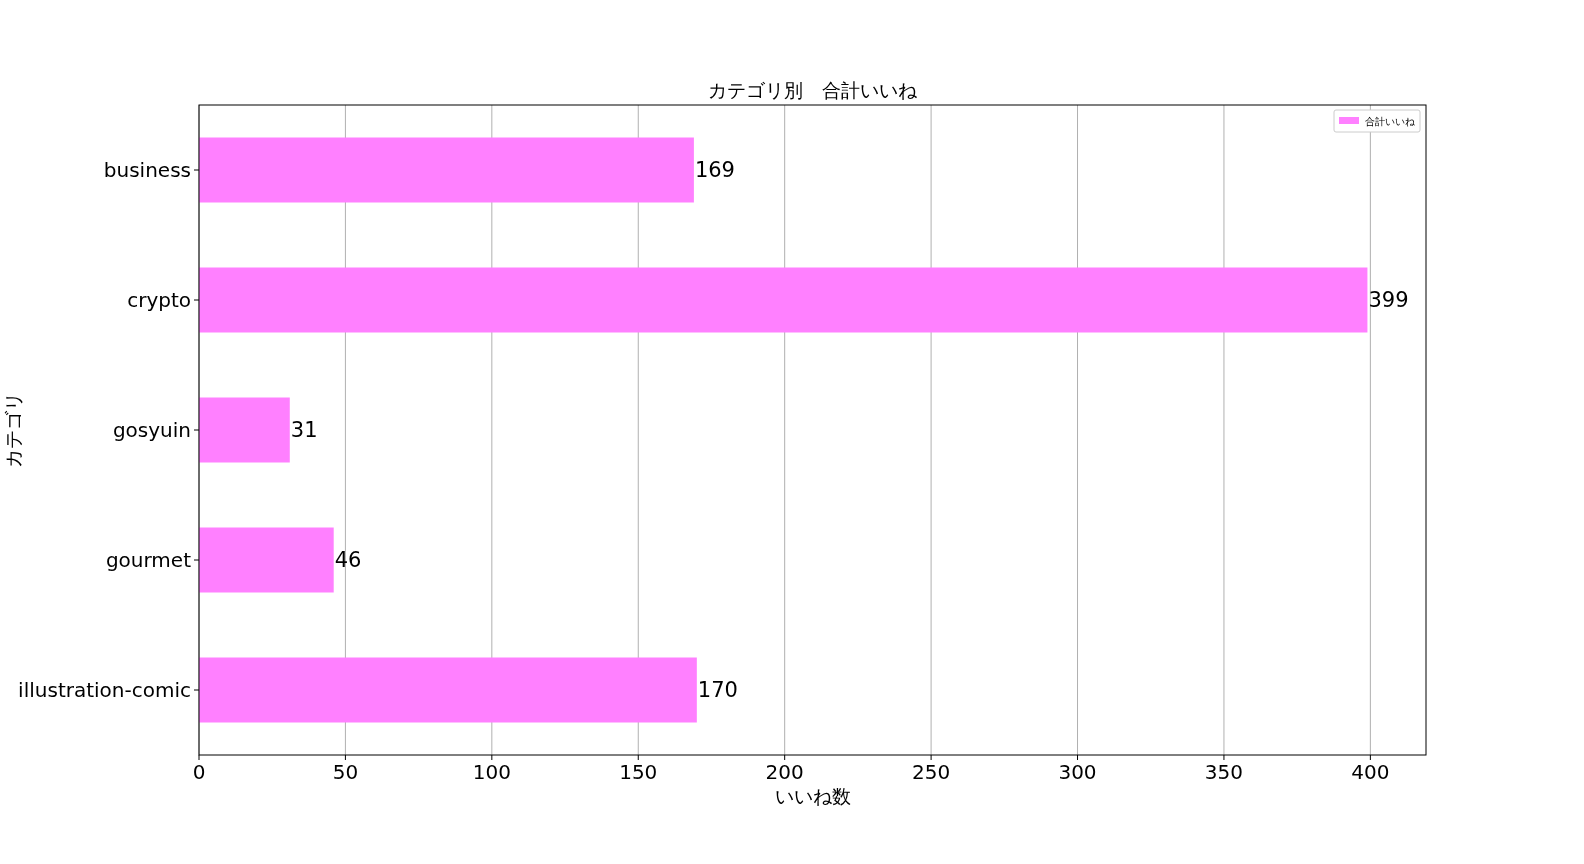  What do you see at coordinates (1390, 121) in the screenshot?
I see `legend-label: 合計いいね` at bounding box center [1390, 121].